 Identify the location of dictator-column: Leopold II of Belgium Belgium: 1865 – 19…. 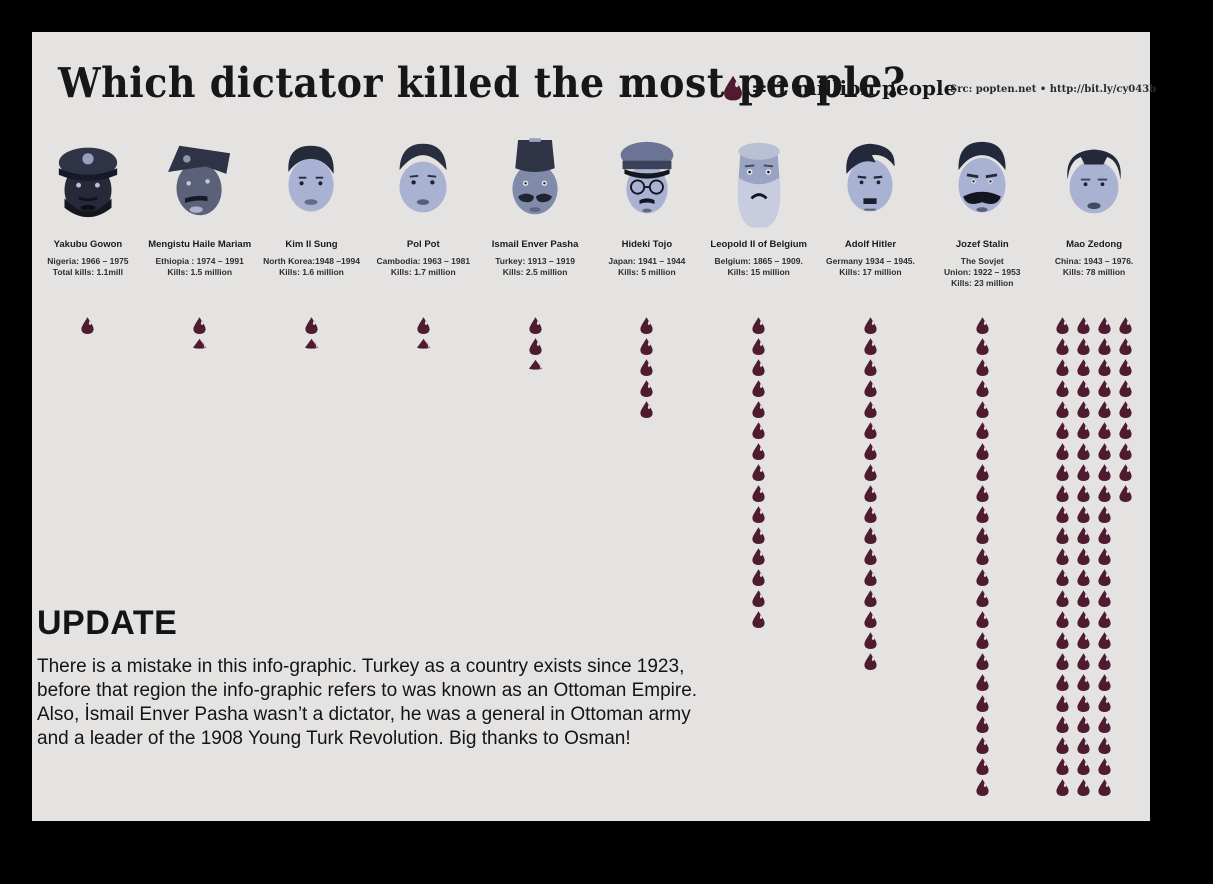
(759, 462).